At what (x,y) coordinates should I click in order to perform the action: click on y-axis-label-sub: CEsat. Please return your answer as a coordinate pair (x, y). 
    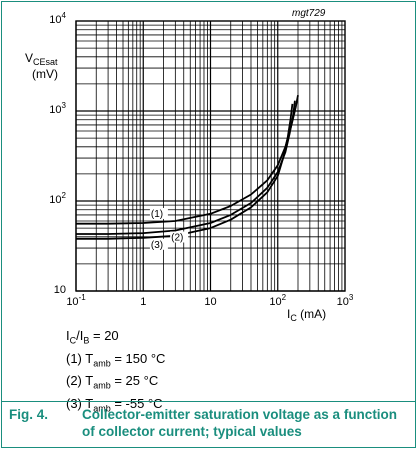
    Looking at the image, I should click on (45, 62).